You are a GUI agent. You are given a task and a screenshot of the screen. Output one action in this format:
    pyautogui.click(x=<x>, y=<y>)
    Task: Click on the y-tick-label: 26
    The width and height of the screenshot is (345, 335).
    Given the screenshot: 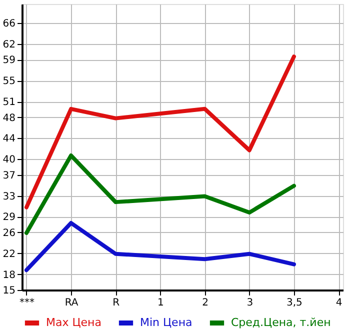 What is the action you would take?
    pyautogui.click(x=9, y=233)
    